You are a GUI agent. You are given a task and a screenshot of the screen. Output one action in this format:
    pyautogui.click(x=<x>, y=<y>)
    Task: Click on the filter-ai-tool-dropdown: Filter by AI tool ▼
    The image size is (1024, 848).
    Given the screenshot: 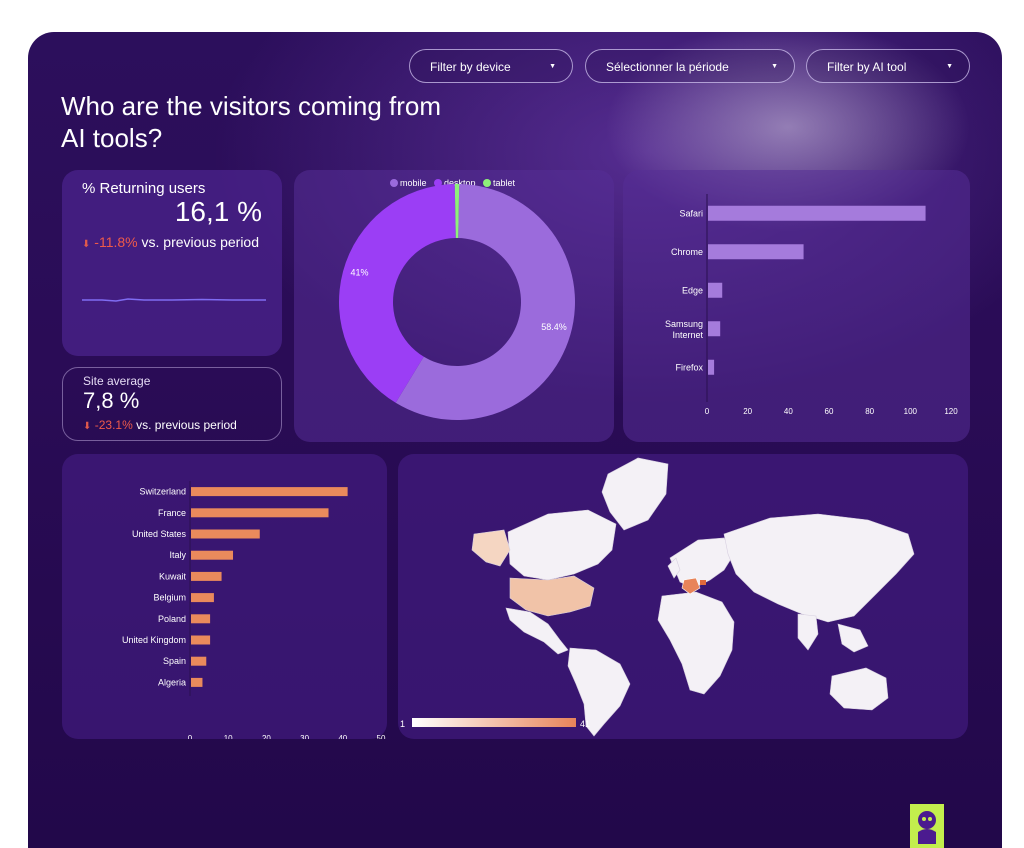 What is the action you would take?
    pyautogui.click(x=888, y=66)
    